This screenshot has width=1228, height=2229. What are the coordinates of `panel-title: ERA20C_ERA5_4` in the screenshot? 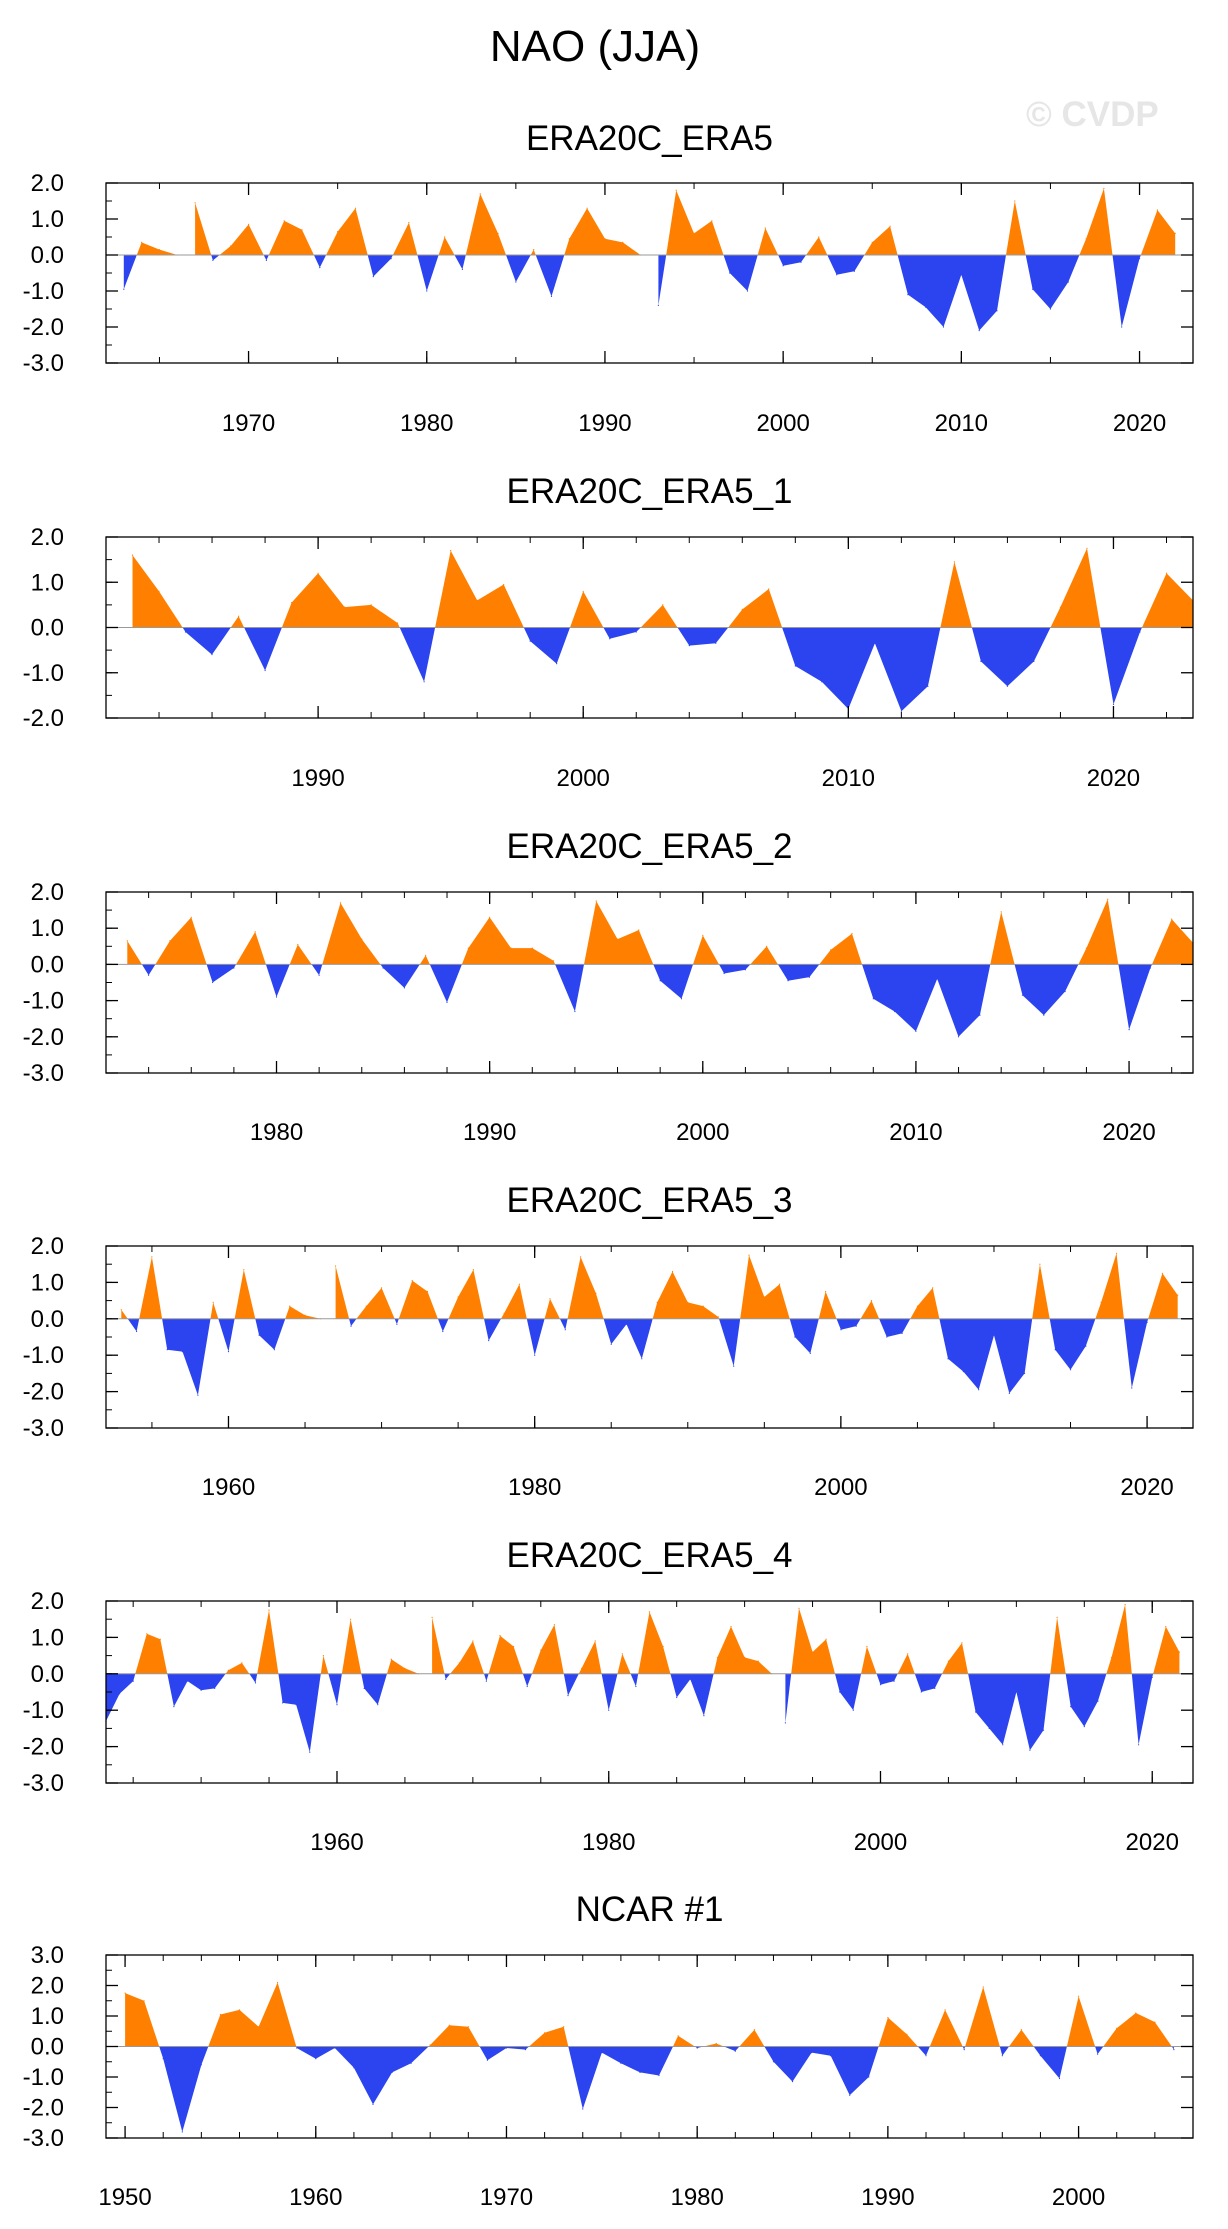 It's located at (650, 1555).